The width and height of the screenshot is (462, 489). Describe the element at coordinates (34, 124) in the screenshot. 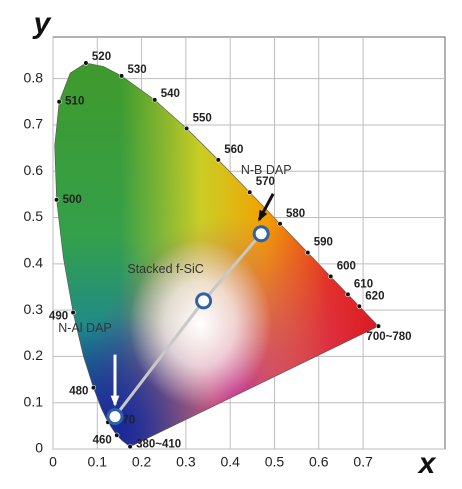

I see `y-tick-label: 0.7` at that location.